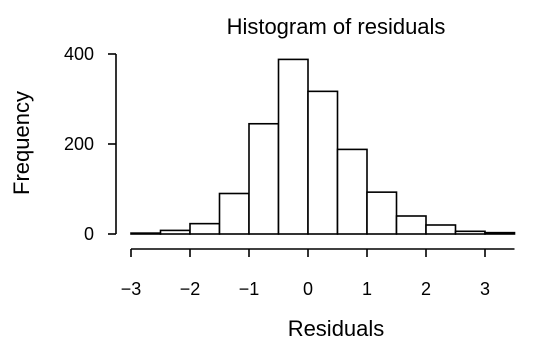  Describe the element at coordinates (336, 26) in the screenshot. I see `chart-title: Histogram of residuals` at that location.